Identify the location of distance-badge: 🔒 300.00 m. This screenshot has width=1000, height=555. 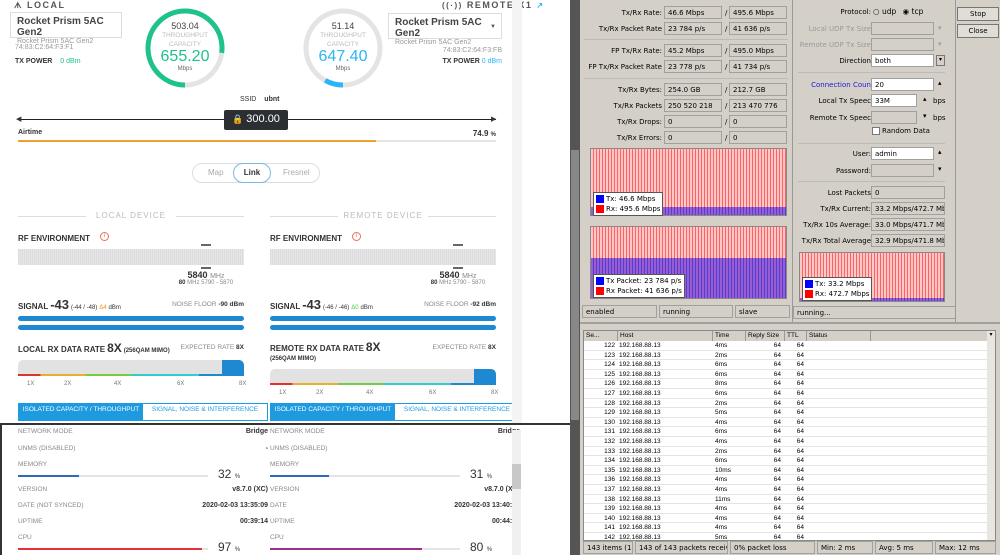
(256, 123).